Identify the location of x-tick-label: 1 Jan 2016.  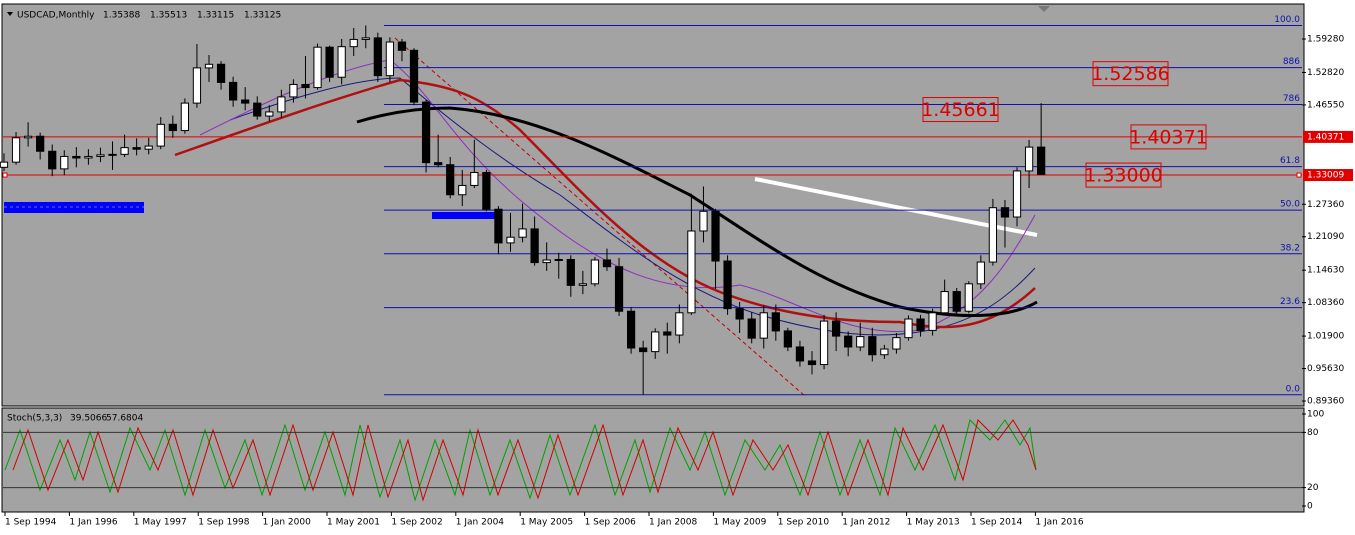
(1059, 523).